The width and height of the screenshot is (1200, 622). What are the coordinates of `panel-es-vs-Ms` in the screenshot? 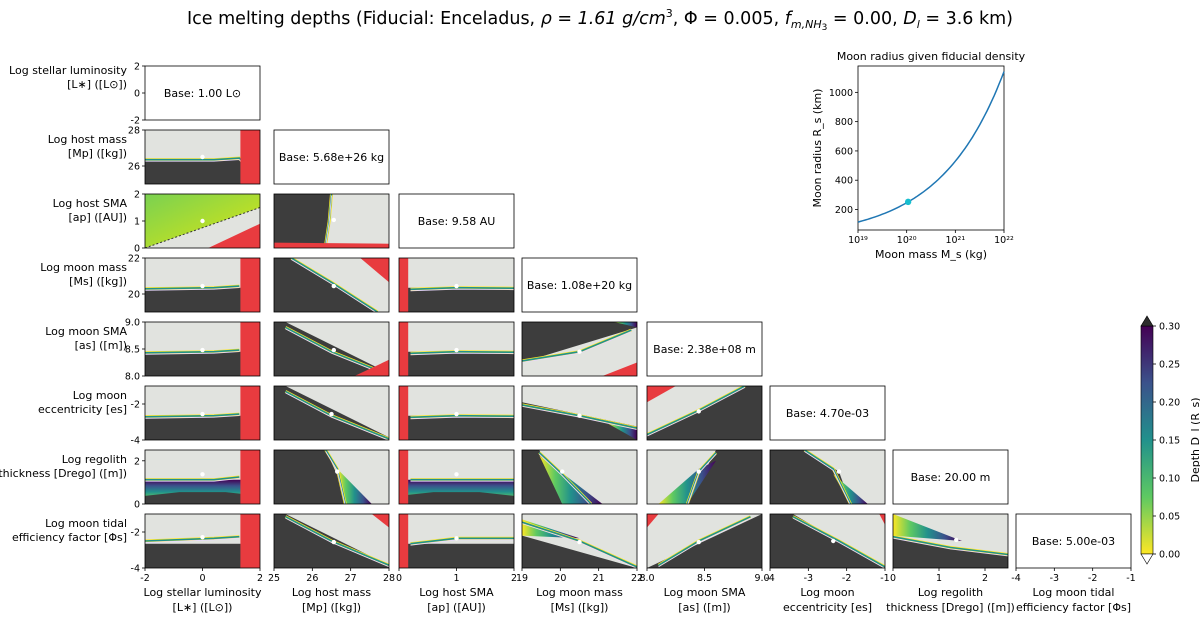 It's located at (579, 413).